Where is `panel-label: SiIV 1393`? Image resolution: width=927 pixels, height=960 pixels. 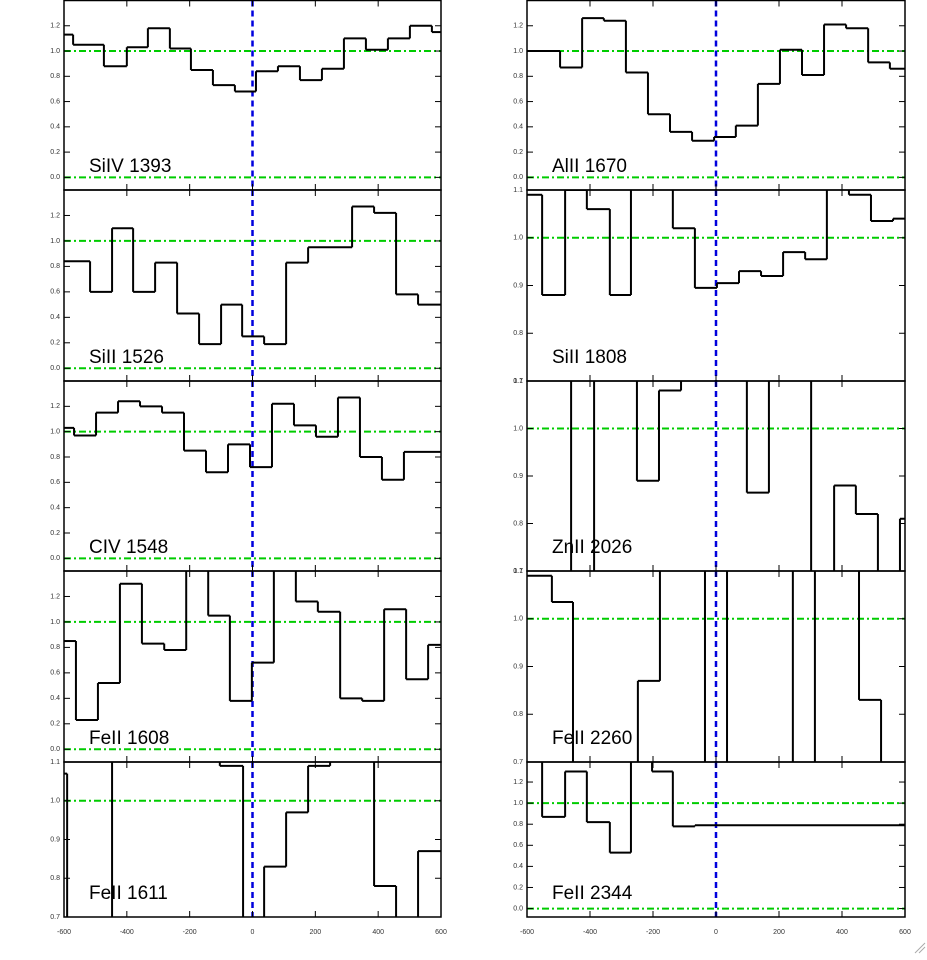 panel-label: SiIV 1393 is located at coordinates (130, 166).